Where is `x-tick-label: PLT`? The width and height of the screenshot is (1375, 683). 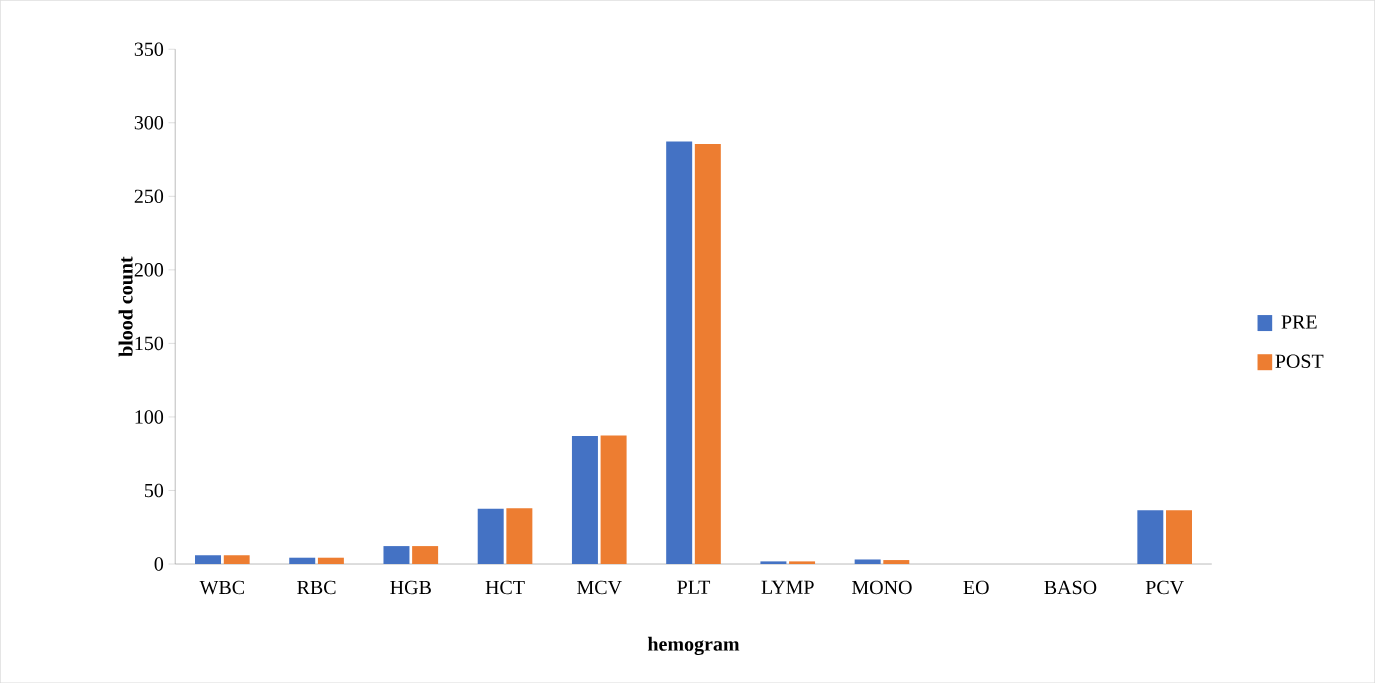
x-tick-label: PLT is located at coordinates (694, 587).